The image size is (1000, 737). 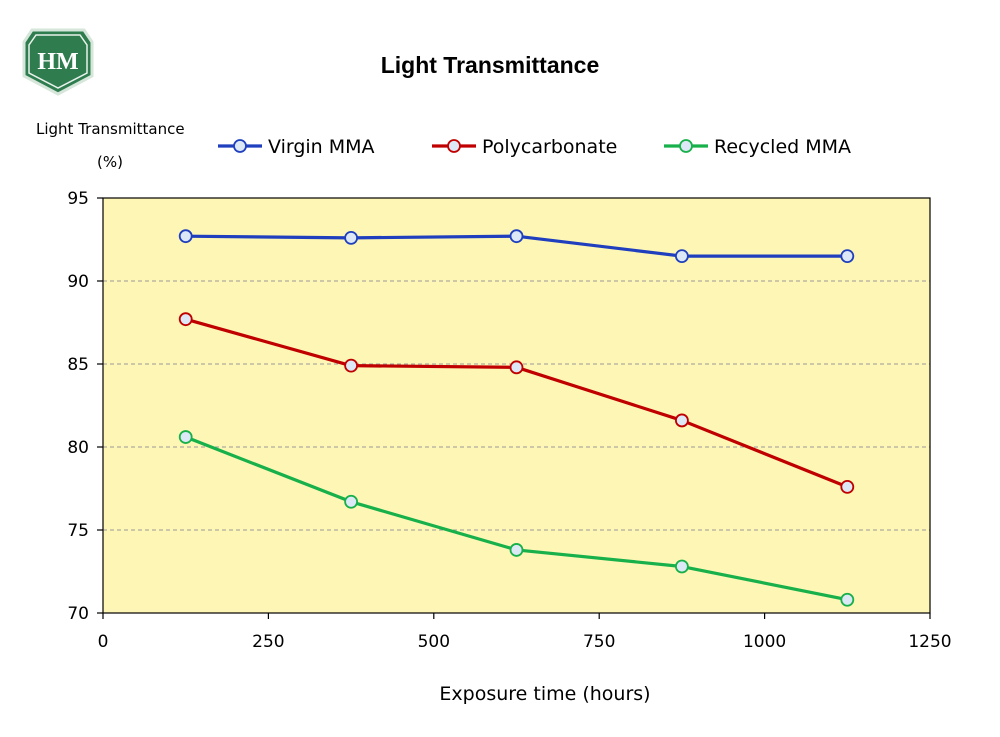 I want to click on y-tick-label: 75, so click(x=78, y=531).